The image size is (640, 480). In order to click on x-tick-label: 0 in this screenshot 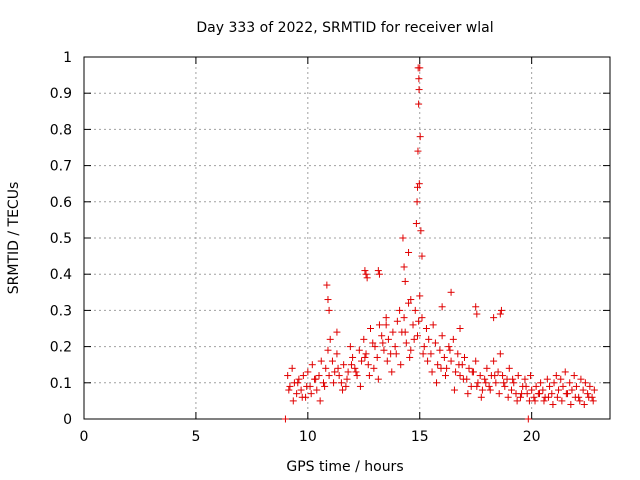, I will do `click(84, 437)`.